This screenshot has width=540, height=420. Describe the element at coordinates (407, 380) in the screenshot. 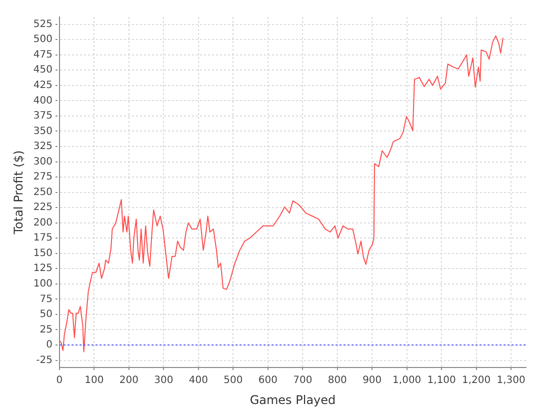

I see `x-tick-label: 1,000` at that location.